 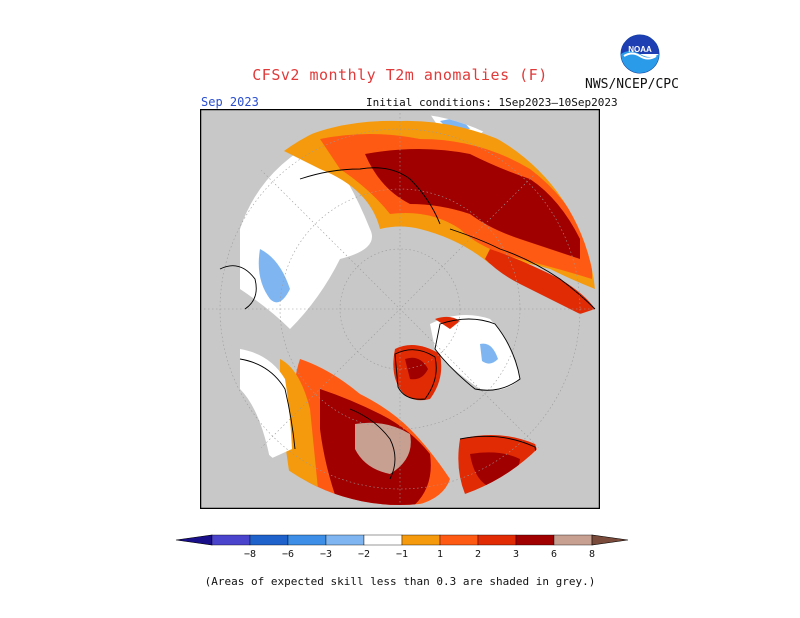 What do you see at coordinates (230, 102) in the screenshot?
I see `forecast-month: Sep 2023` at bounding box center [230, 102].